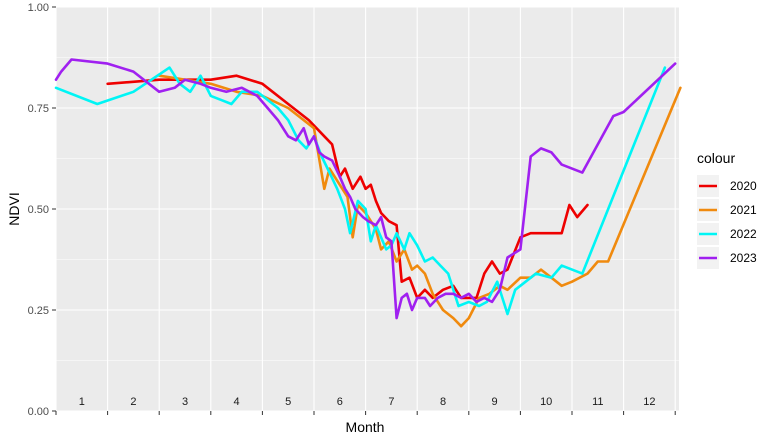 Image resolution: width=773 pixels, height=442 pixels. What do you see at coordinates (82, 402) in the screenshot?
I see `month-label: 1` at bounding box center [82, 402].